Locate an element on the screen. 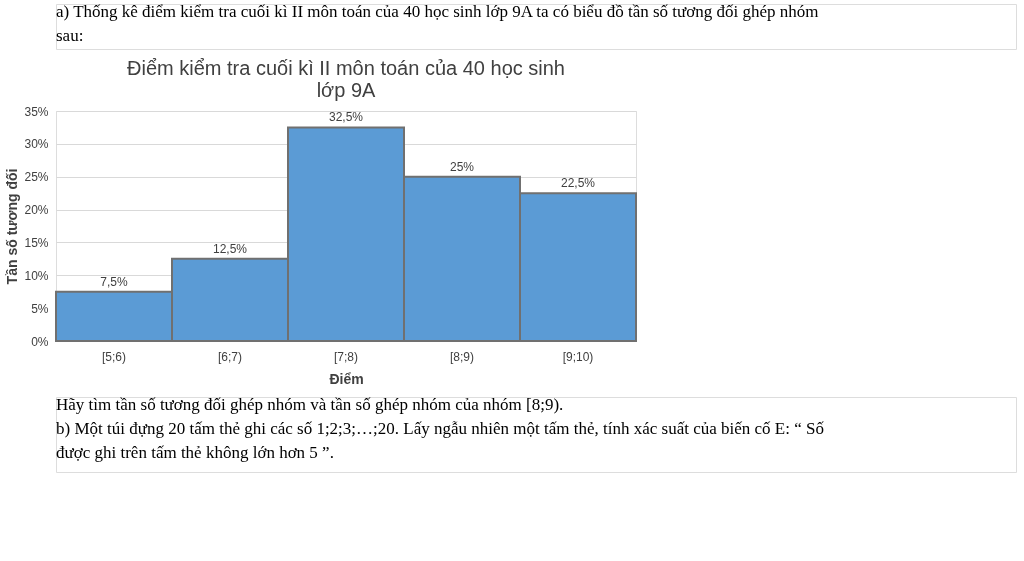  text: b) Một túi đựng 20 tấm thẻ ghi các số 1;2;3;…;20. Lấy ngẫu nhiên một tấm thẻ, tính xác suất của biến cố E: “ Số được ghi trên tấm thẻ không lớn hơn 5 ”. is located at coordinates (440, 440).